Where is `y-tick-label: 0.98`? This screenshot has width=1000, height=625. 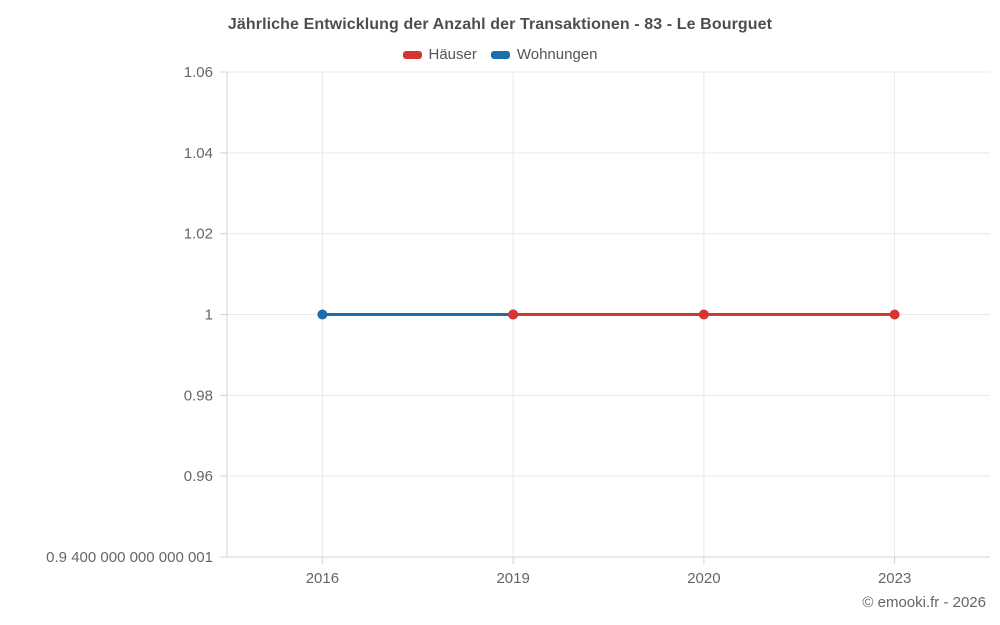 y-tick-label: 0.98 is located at coordinates (198, 395).